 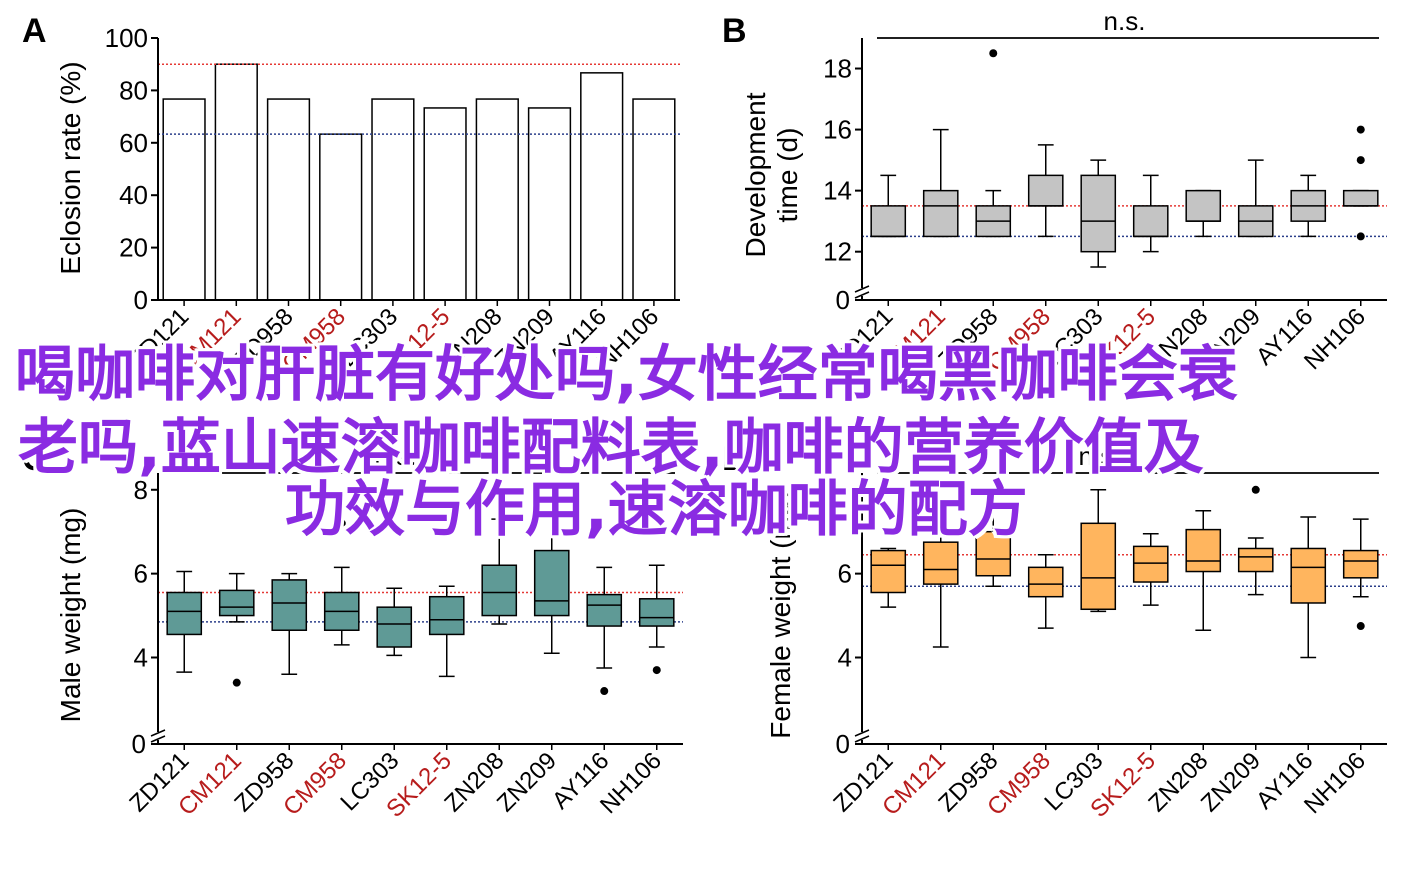 What do you see at coordinates (133, 90) in the screenshot?
I see `y-tick-label: 80` at bounding box center [133, 90].